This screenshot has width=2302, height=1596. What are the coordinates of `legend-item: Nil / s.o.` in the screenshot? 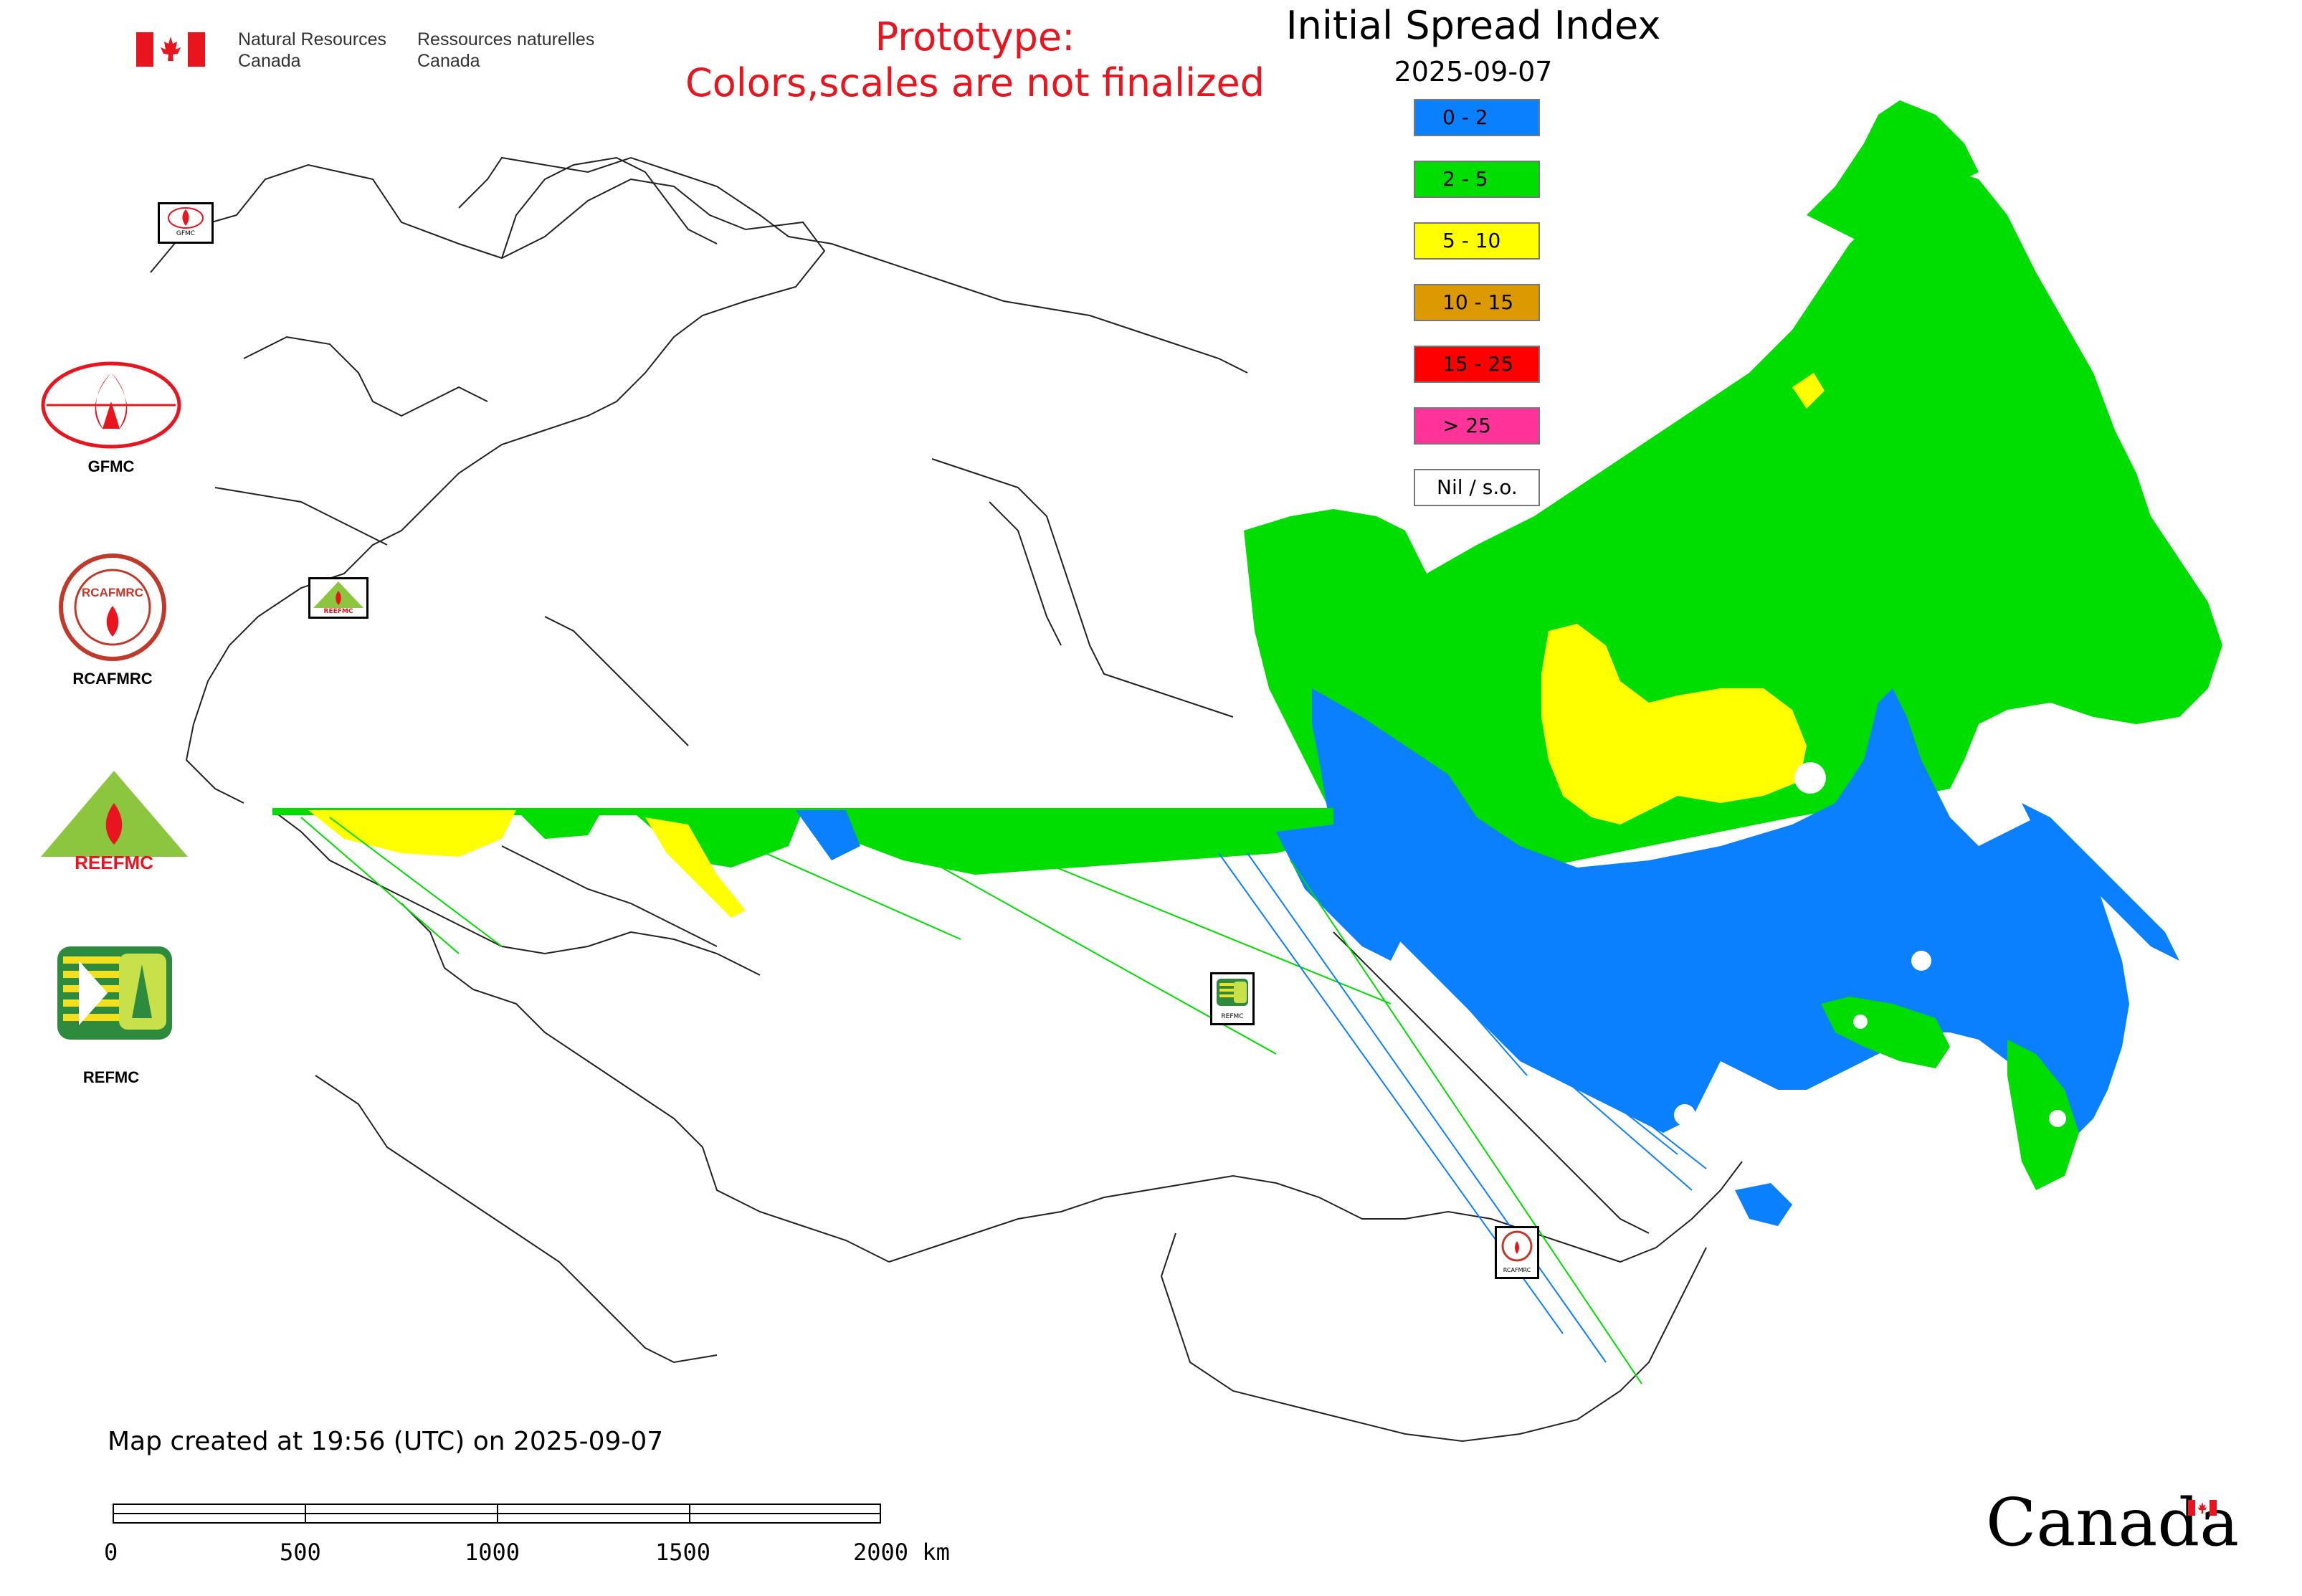 It's located at (1477, 487).